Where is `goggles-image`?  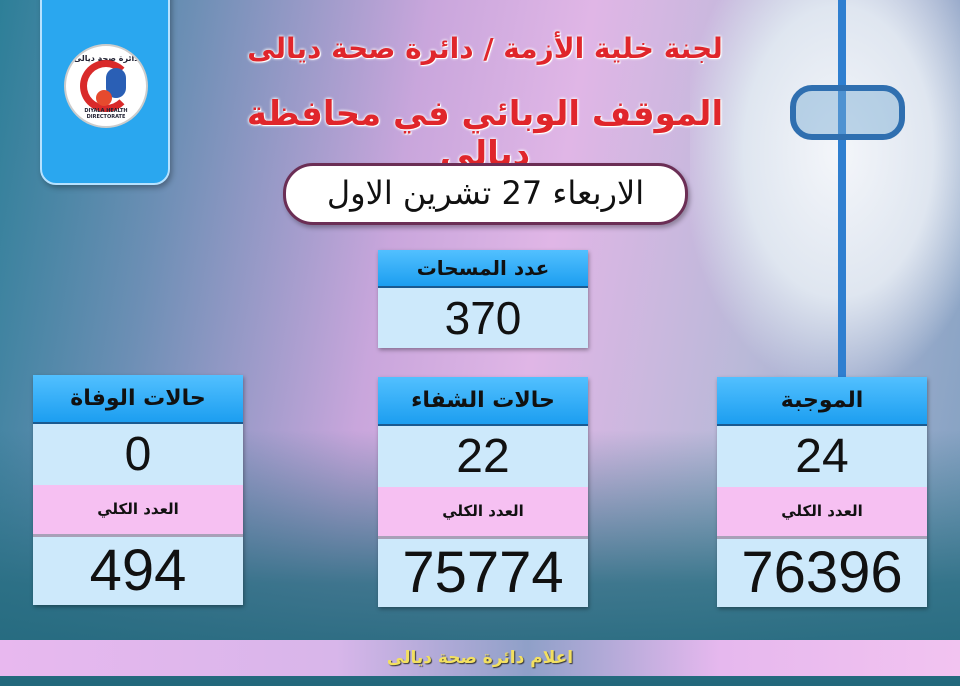
goggles-image is located at coordinates (847, 112).